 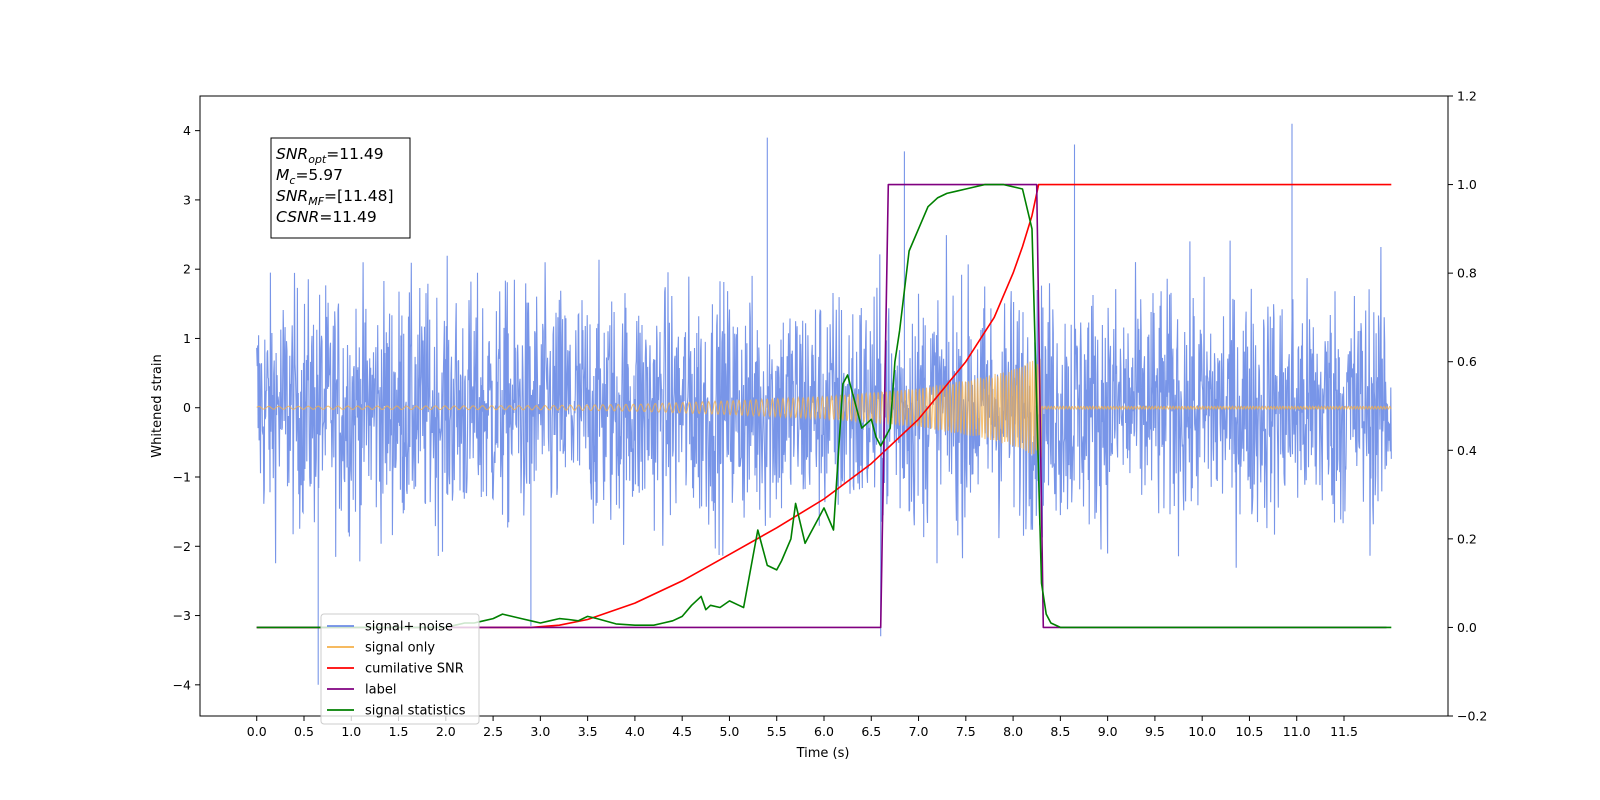 What do you see at coordinates (400, 648) in the screenshot?
I see `legend-label: signal only` at bounding box center [400, 648].